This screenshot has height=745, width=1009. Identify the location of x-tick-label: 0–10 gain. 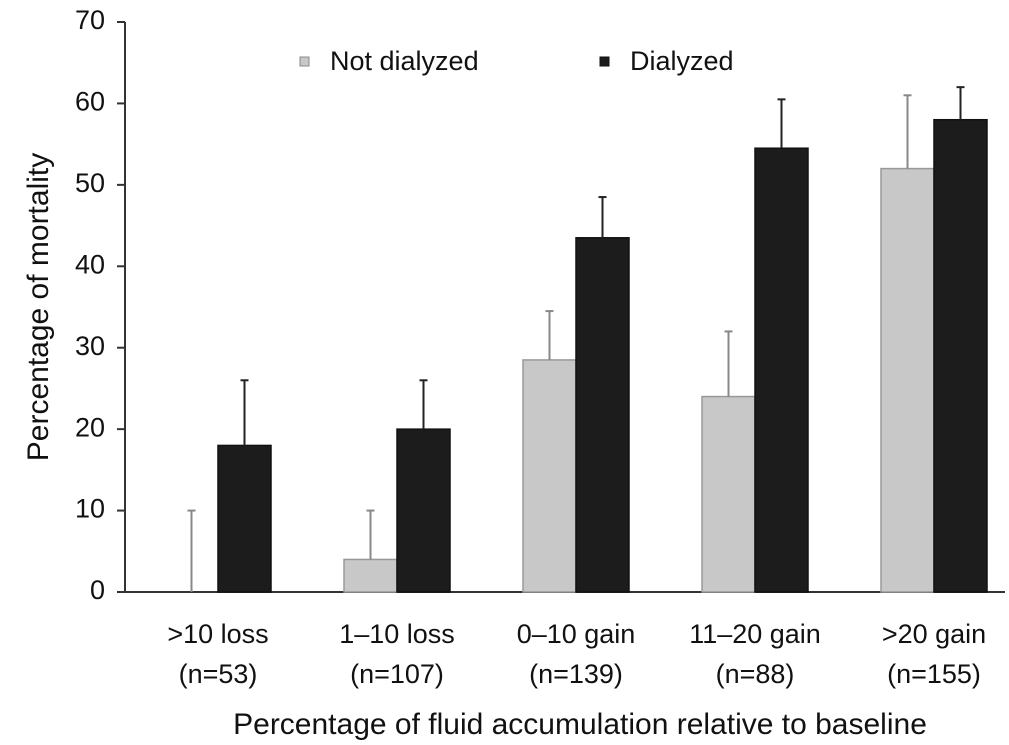
(576, 634).